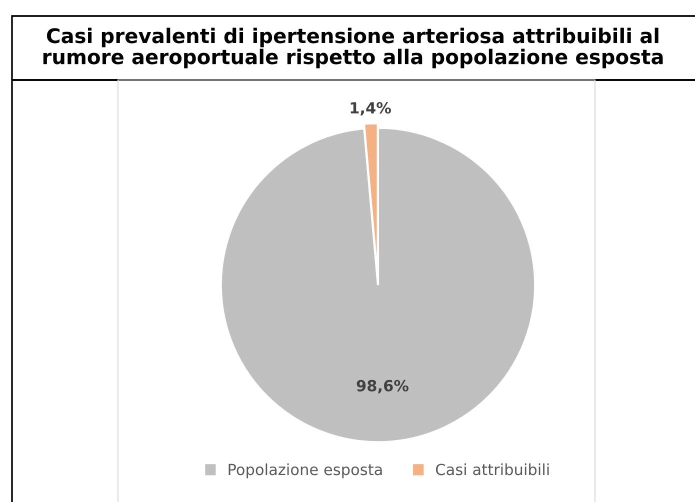 Image resolution: width=695 pixels, height=502 pixels. Describe the element at coordinates (353, 48) in the screenshot. I see `chart-title: Casi prevalenti di ipertensione arteriosa attribuibili al rumore aeroportuale rispetto alla popolazione esposta` at that location.